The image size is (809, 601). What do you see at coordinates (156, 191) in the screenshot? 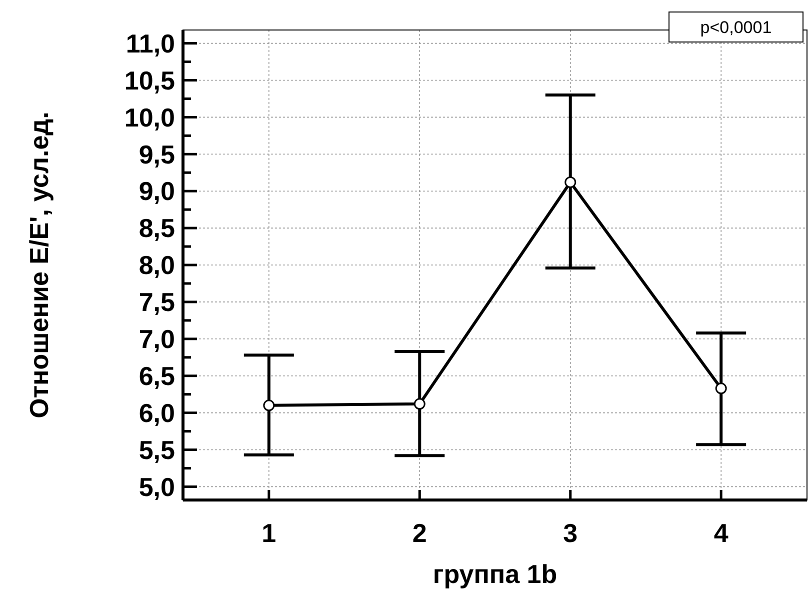
I see `y-tick-label: 9,0` at bounding box center [156, 191].